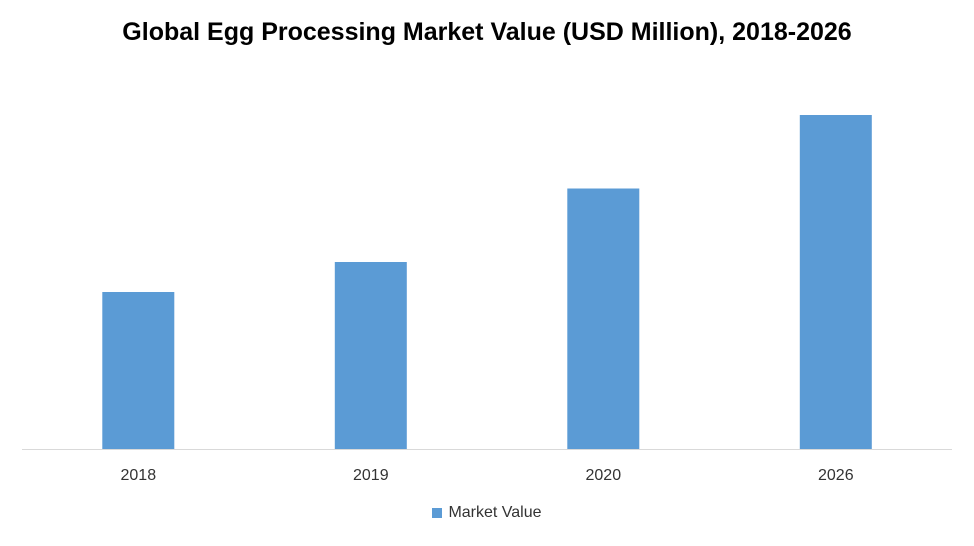 The image size is (974, 546). Describe the element at coordinates (487, 475) in the screenshot. I see `x-tick-labels: 2018 2019 2020 2026` at that location.